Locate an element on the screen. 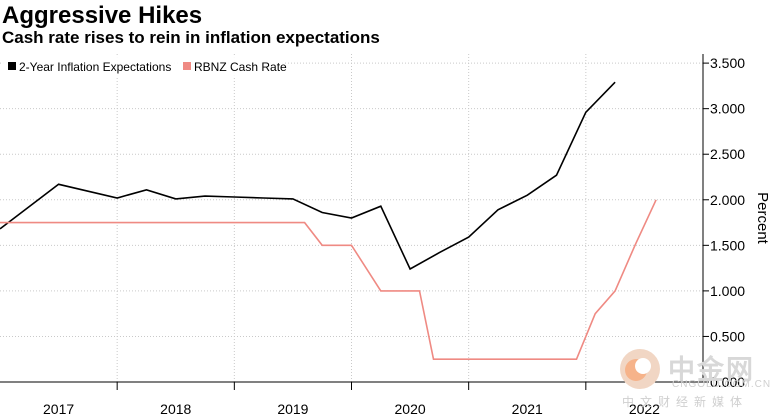 This screenshot has height=418, width=776. y-tick-label: 2.500 is located at coordinates (727, 154).